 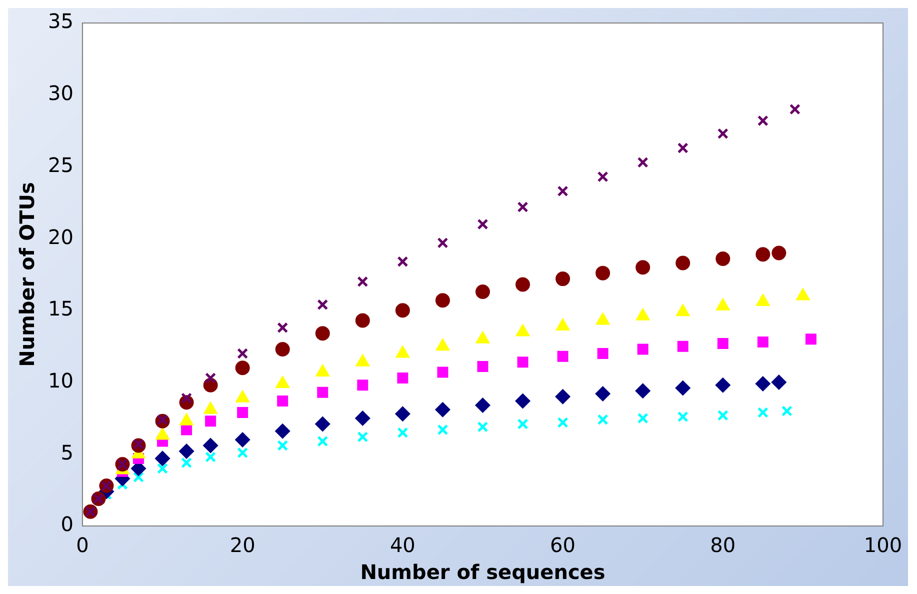 What do you see at coordinates (61, 308) in the screenshot?
I see `y-tick-label: 15` at bounding box center [61, 308].